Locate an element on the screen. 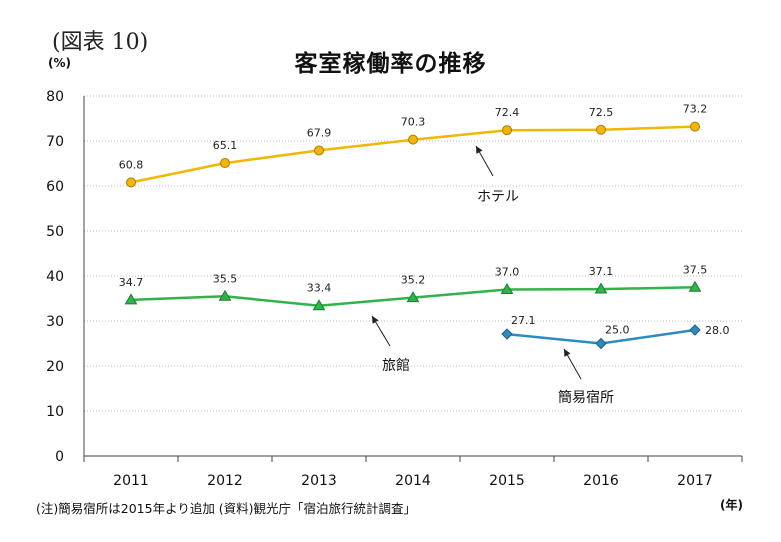  y-tick-label: 0 is located at coordinates (59, 457).